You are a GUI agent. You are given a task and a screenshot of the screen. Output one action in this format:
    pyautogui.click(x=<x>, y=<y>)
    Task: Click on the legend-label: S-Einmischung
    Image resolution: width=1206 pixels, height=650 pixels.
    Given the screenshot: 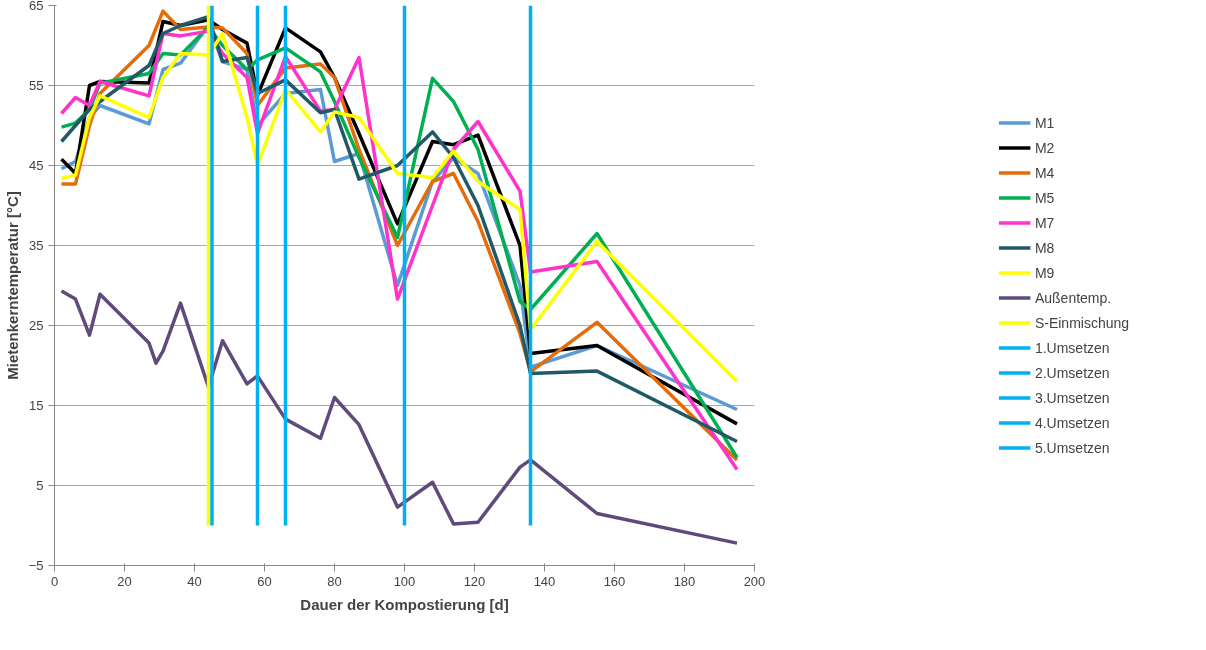 What is the action you would take?
    pyautogui.click(x=1082, y=322)
    